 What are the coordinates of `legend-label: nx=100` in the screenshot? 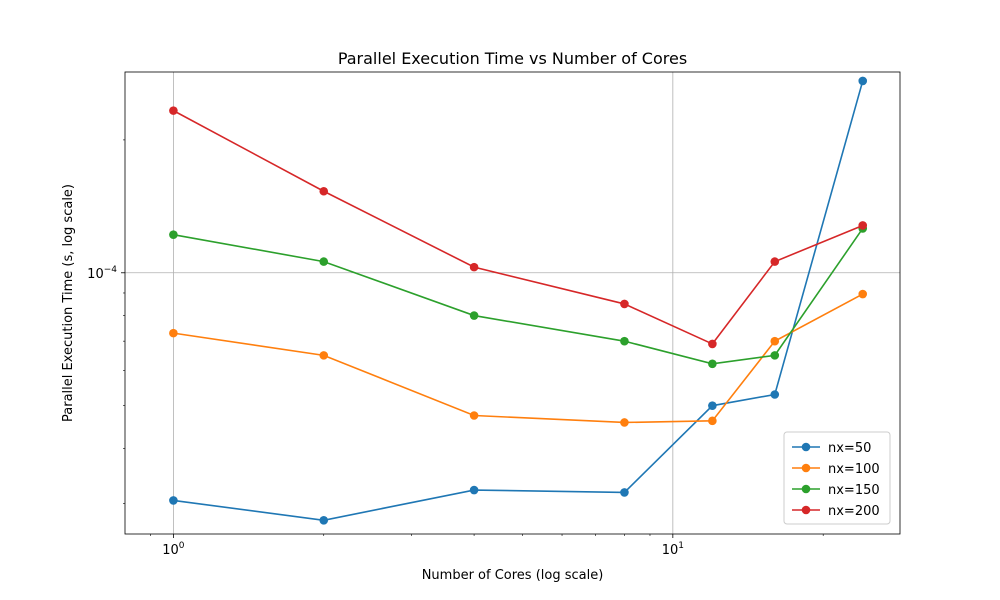 It's located at (854, 469).